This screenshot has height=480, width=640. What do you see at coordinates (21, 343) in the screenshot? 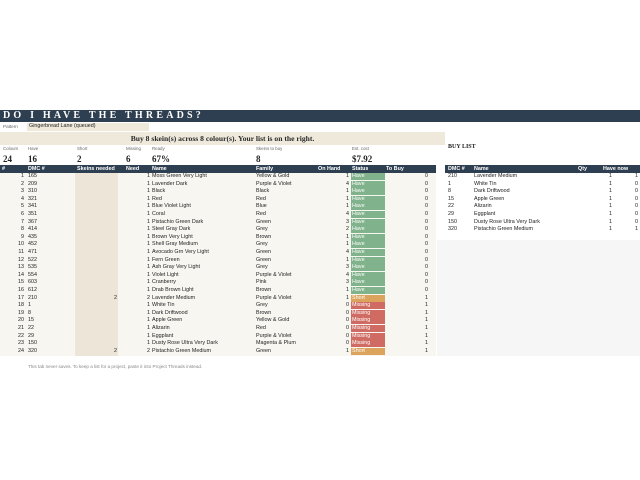
I see `cell: 23` at bounding box center [21, 343].